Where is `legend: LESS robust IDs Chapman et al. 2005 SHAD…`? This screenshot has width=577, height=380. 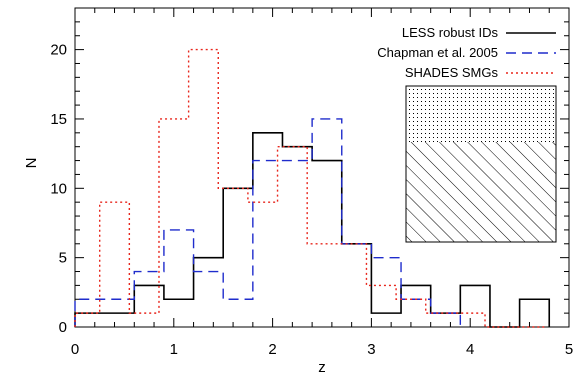
legend: LESS robust IDs Chapman et al. 2005 SHAD… is located at coordinates (466, 52).